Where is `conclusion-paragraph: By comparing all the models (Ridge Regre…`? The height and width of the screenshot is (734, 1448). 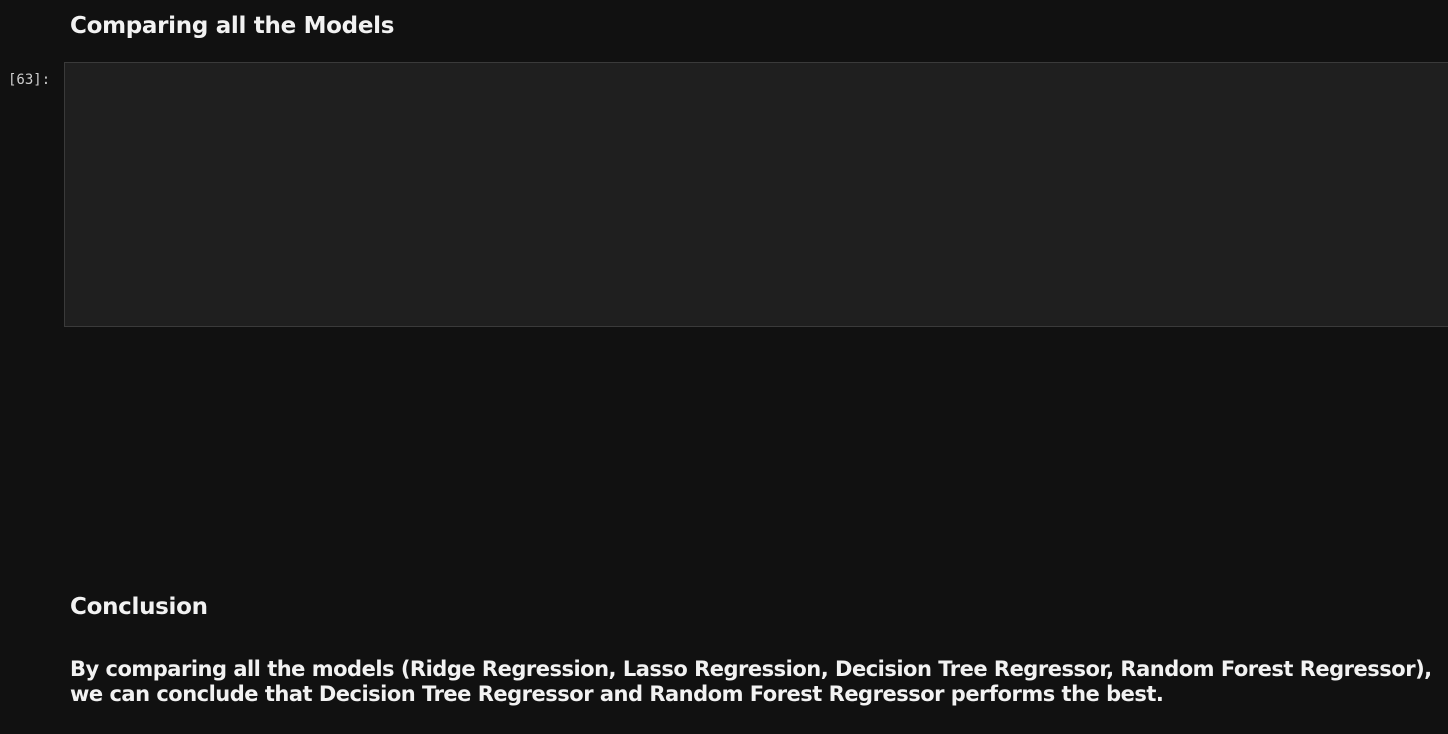
conclusion-paragraph: By comparing all the models (Ridge Regre… is located at coordinates (751, 681).